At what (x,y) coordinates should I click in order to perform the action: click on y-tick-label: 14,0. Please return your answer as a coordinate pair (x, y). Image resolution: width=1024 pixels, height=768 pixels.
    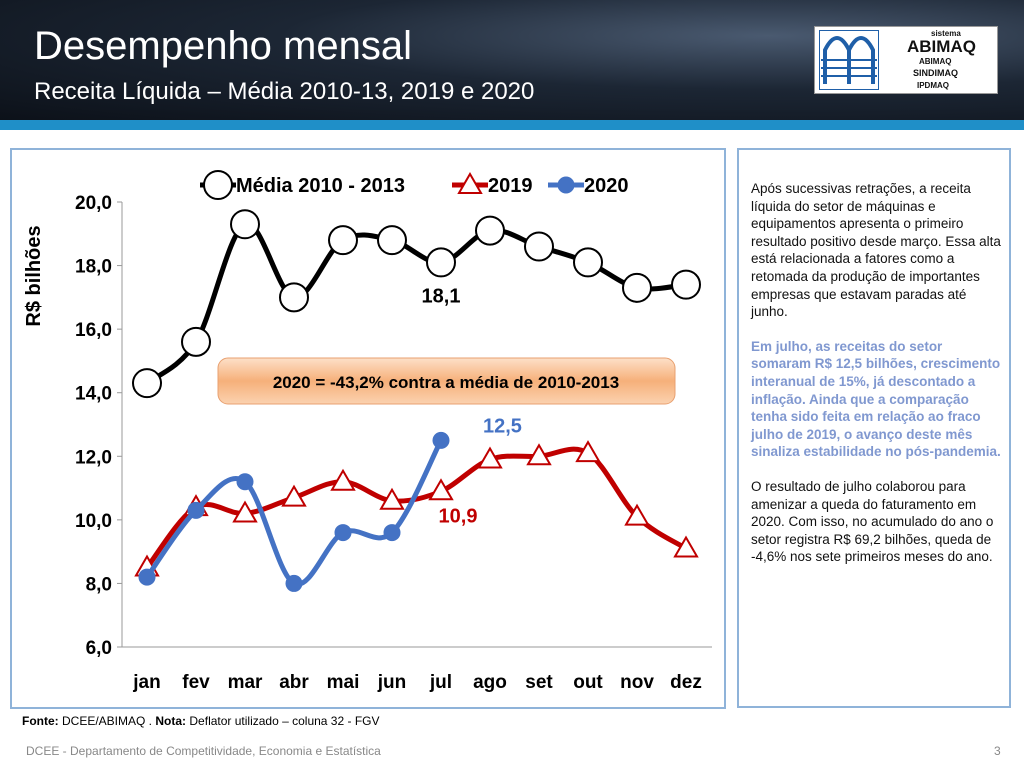
    Looking at the image, I should click on (93, 394).